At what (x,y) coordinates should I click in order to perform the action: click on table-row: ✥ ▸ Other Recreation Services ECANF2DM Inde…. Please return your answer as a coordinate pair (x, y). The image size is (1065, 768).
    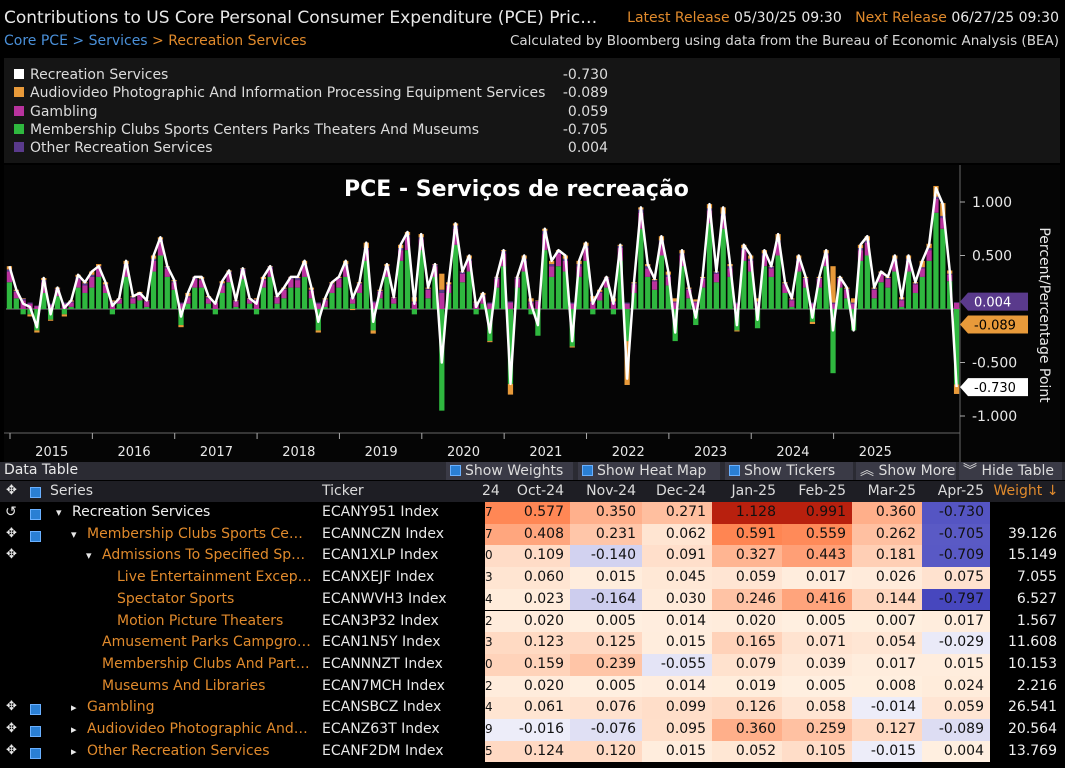
    Looking at the image, I should click on (532, 751).